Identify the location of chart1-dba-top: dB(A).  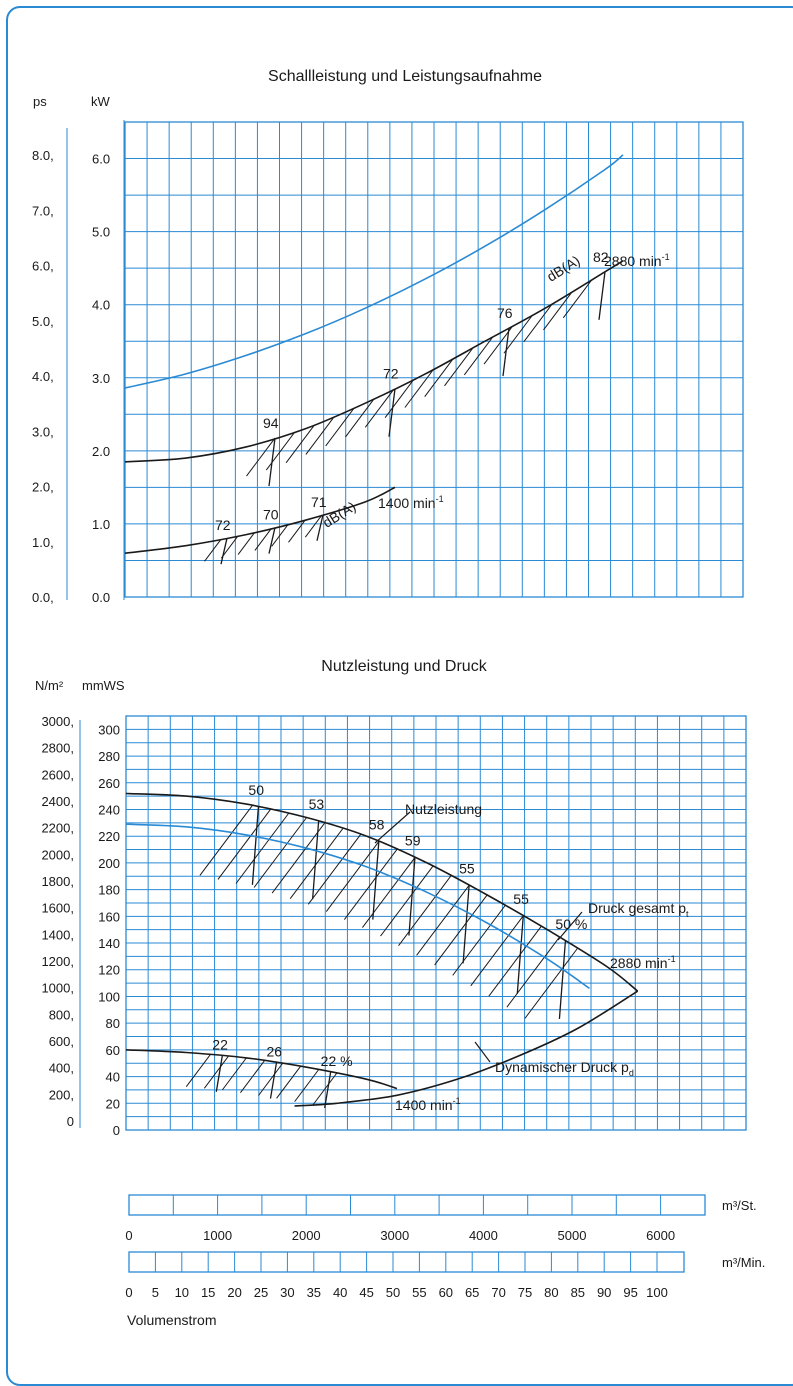
(563, 268).